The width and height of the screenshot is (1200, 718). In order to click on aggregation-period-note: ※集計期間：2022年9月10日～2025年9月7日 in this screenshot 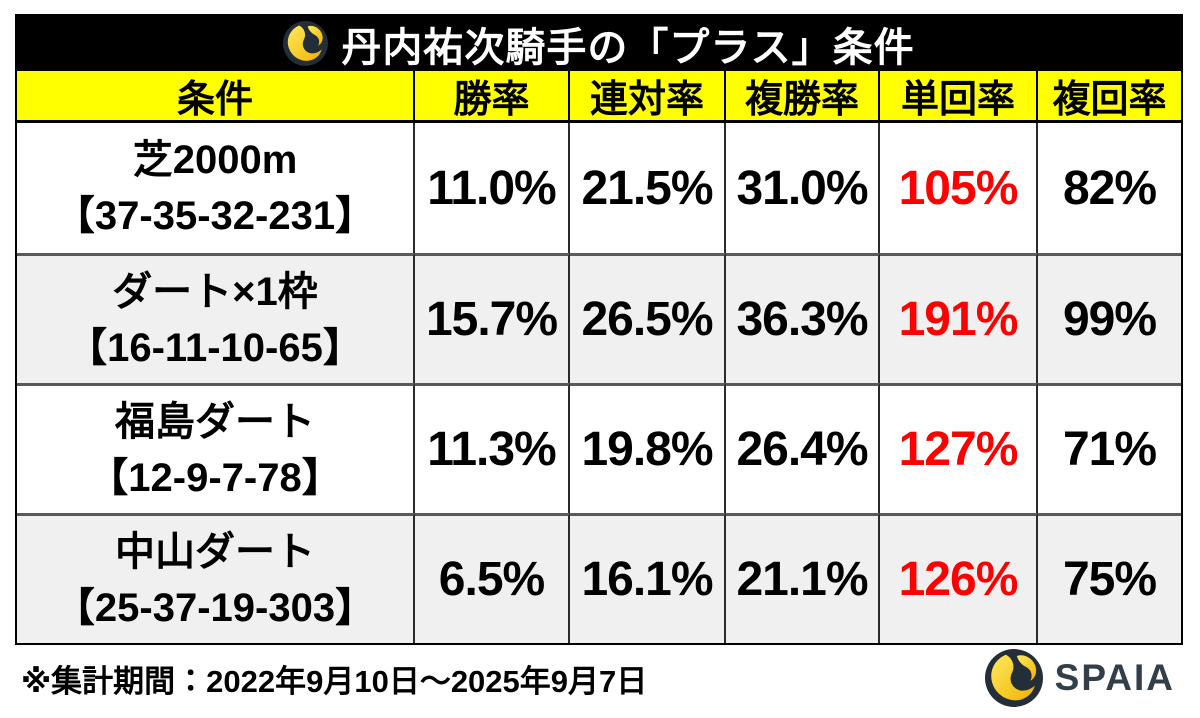, I will do `click(334, 681)`.